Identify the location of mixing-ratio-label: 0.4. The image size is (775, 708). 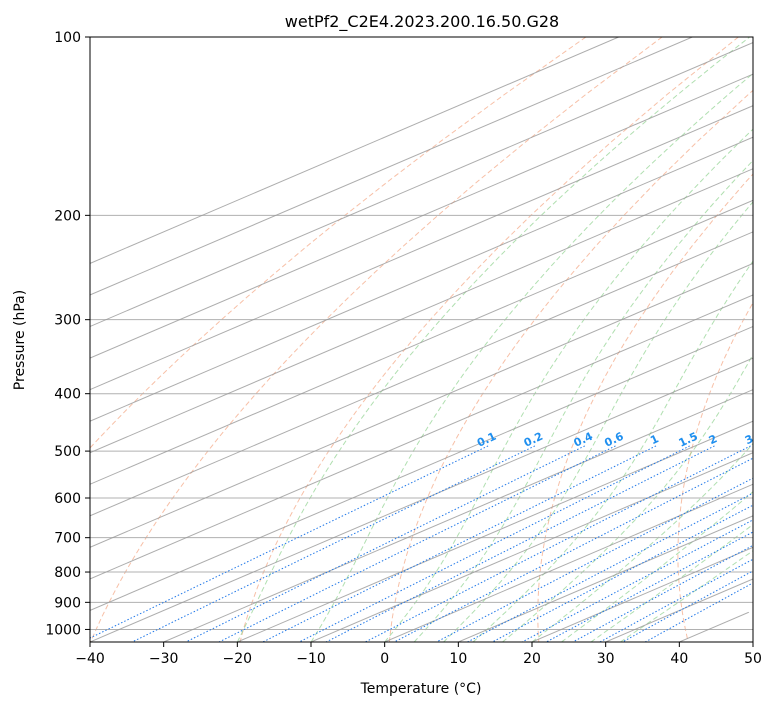
(583, 440).